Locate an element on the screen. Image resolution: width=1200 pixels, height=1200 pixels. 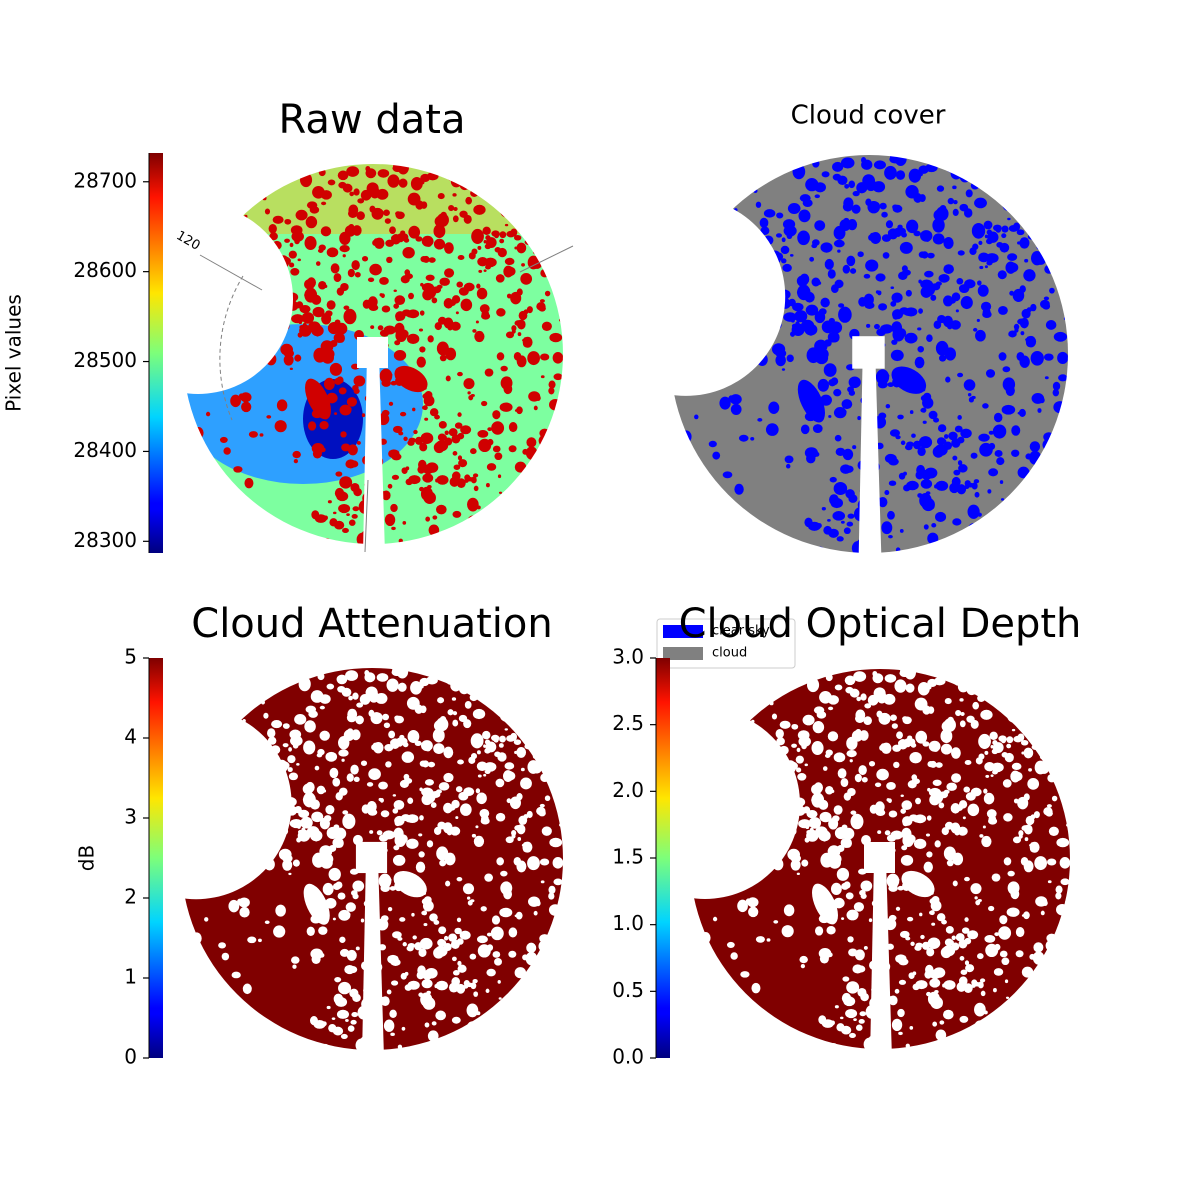
colorbar-tick-label: 2.0 is located at coordinates (628, 790).